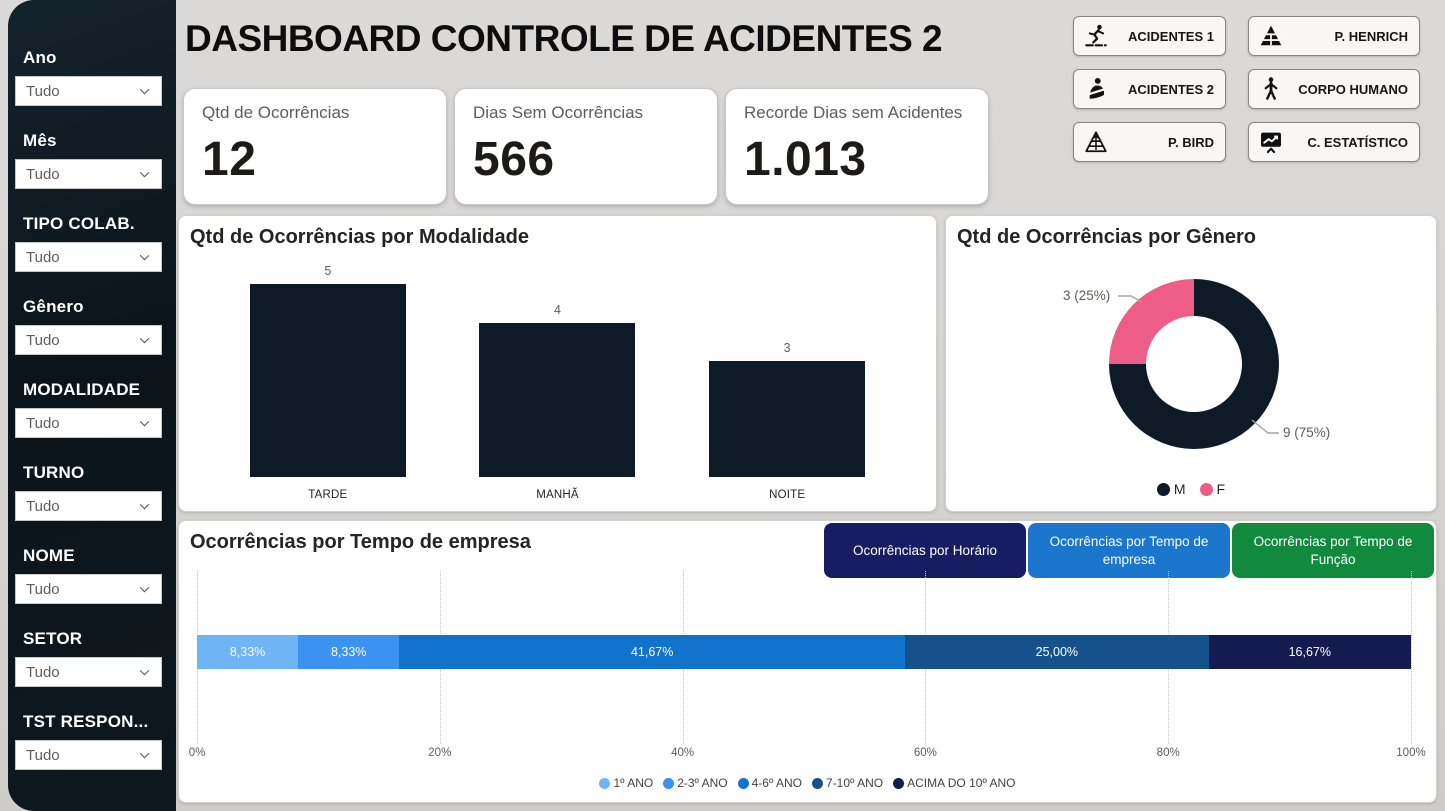 The height and width of the screenshot is (811, 1445). Describe the element at coordinates (1411, 657) in the screenshot. I see `gridline` at that location.